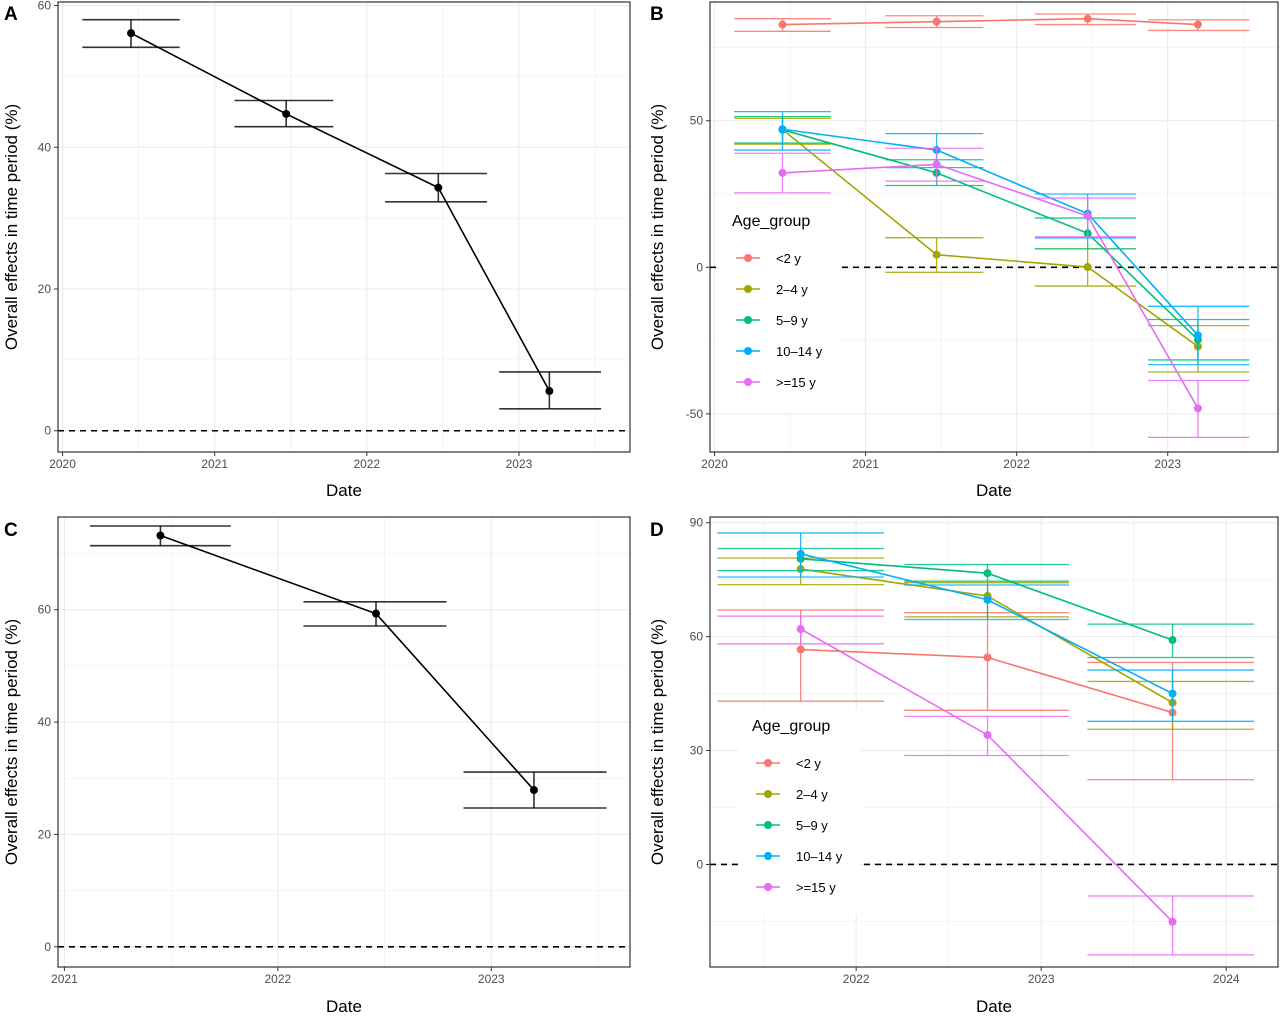 The height and width of the screenshot is (1017, 1280). Describe the element at coordinates (657, 14) in the screenshot. I see `panel-b-tag: B` at that location.